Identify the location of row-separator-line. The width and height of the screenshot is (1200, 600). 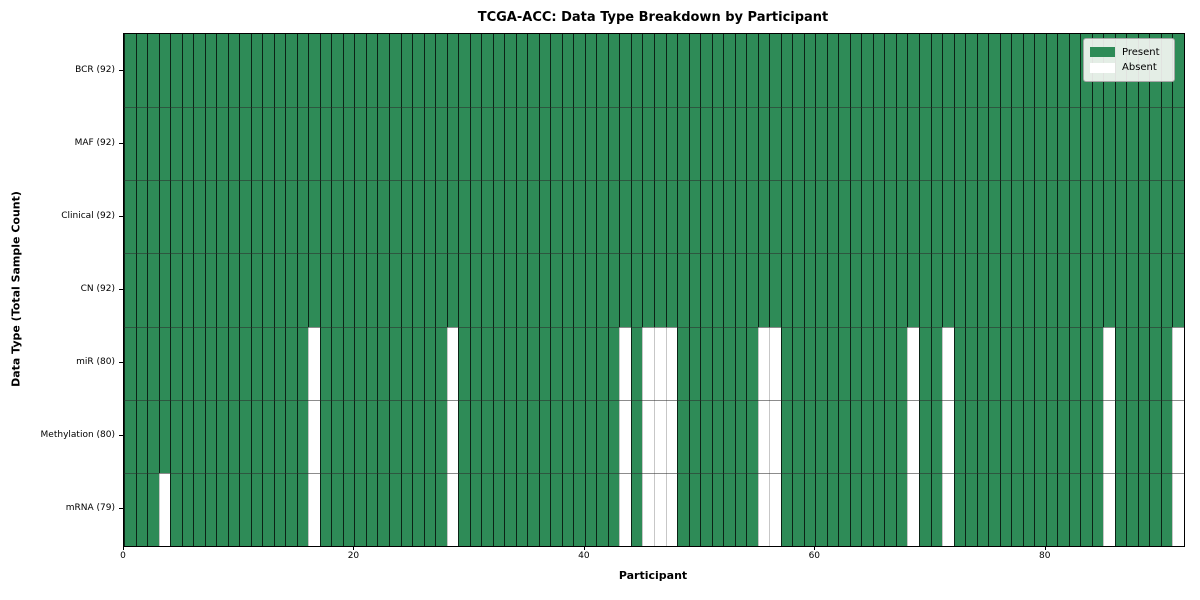
(654, 254).